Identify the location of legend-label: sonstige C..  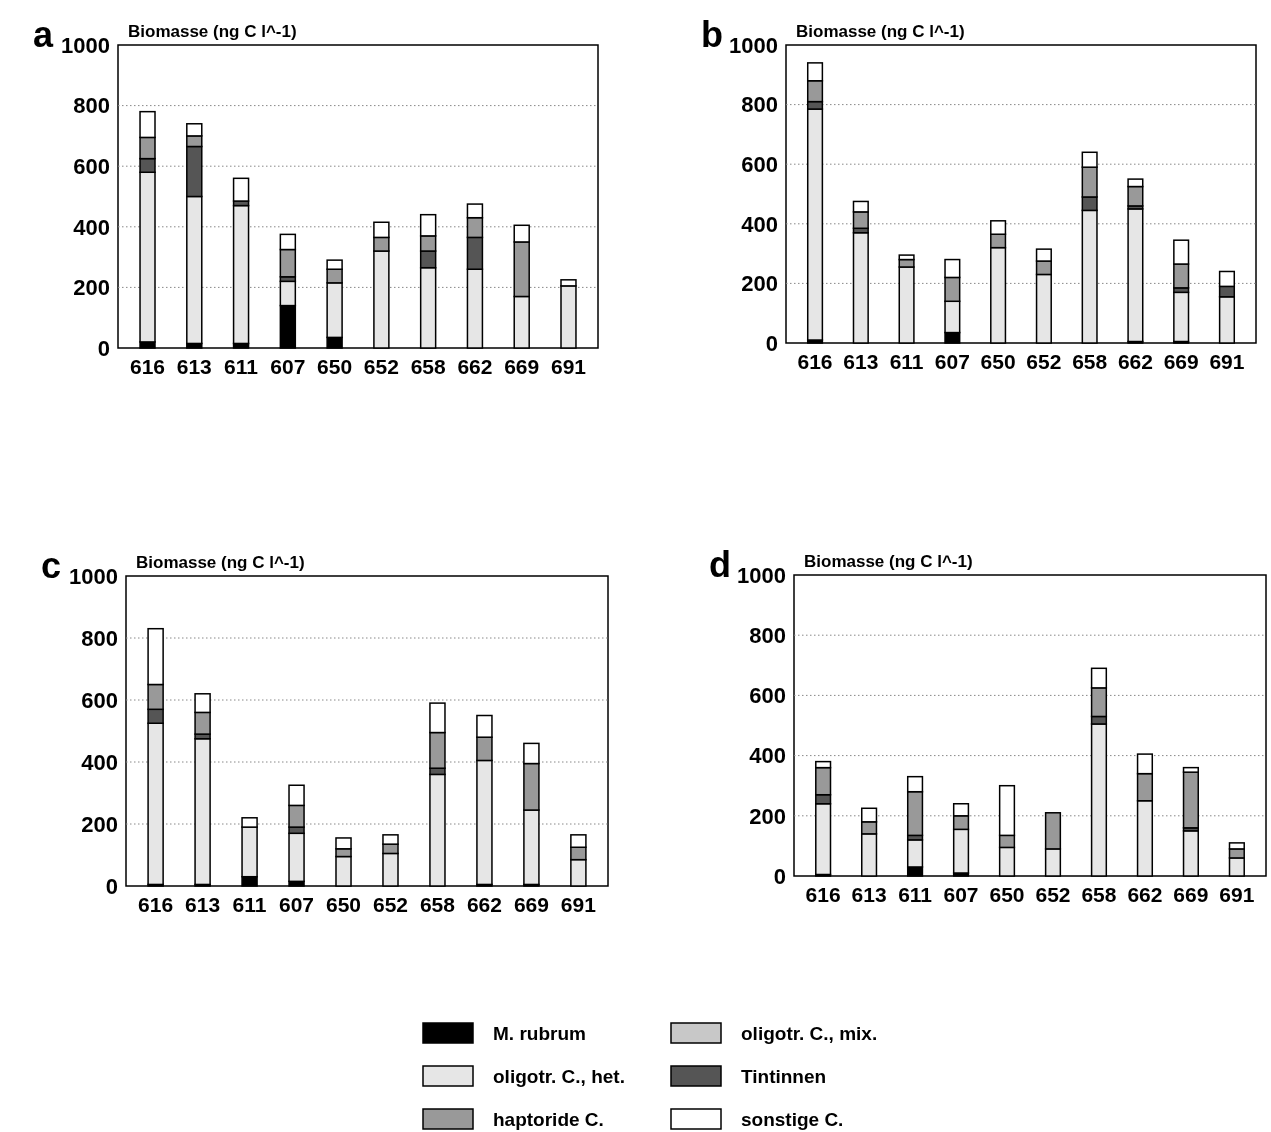
(792, 1119).